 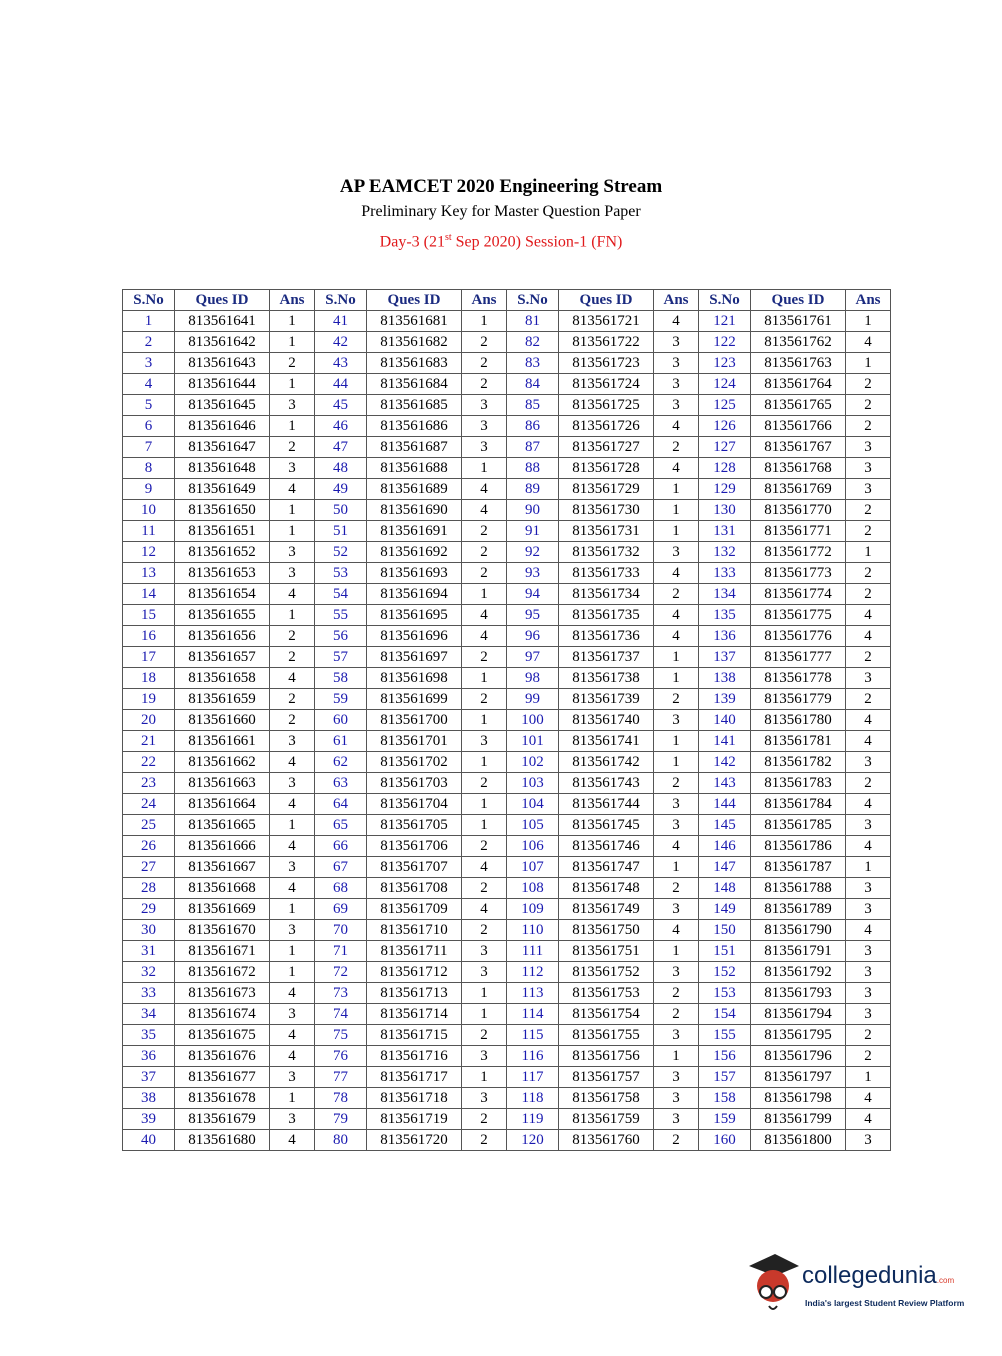 What do you see at coordinates (798, 678) in the screenshot?
I see `question-id-cell: 813561778` at bounding box center [798, 678].